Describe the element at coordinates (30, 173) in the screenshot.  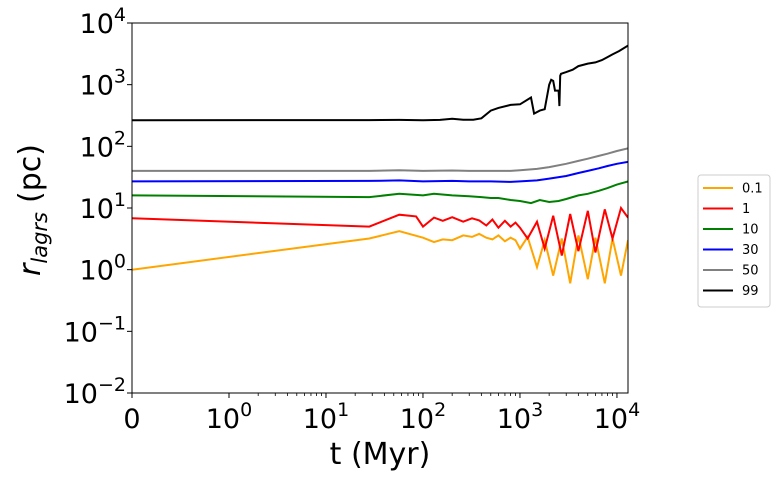
I see `y-axis-label-unit: (pc)` at that location.